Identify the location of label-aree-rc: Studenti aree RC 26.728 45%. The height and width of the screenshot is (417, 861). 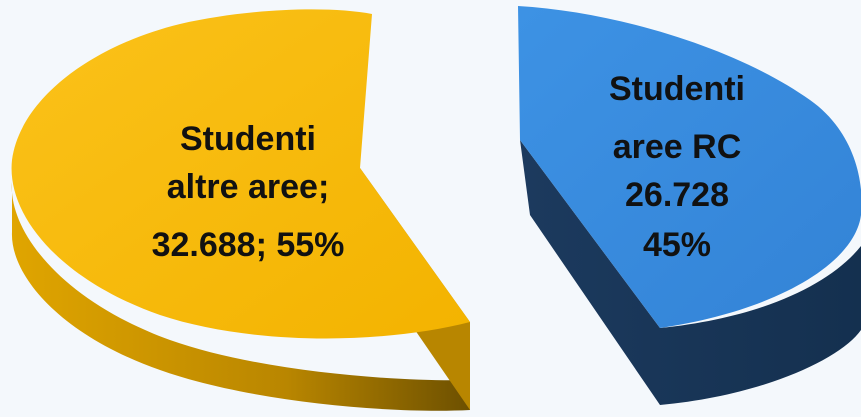
(677, 167).